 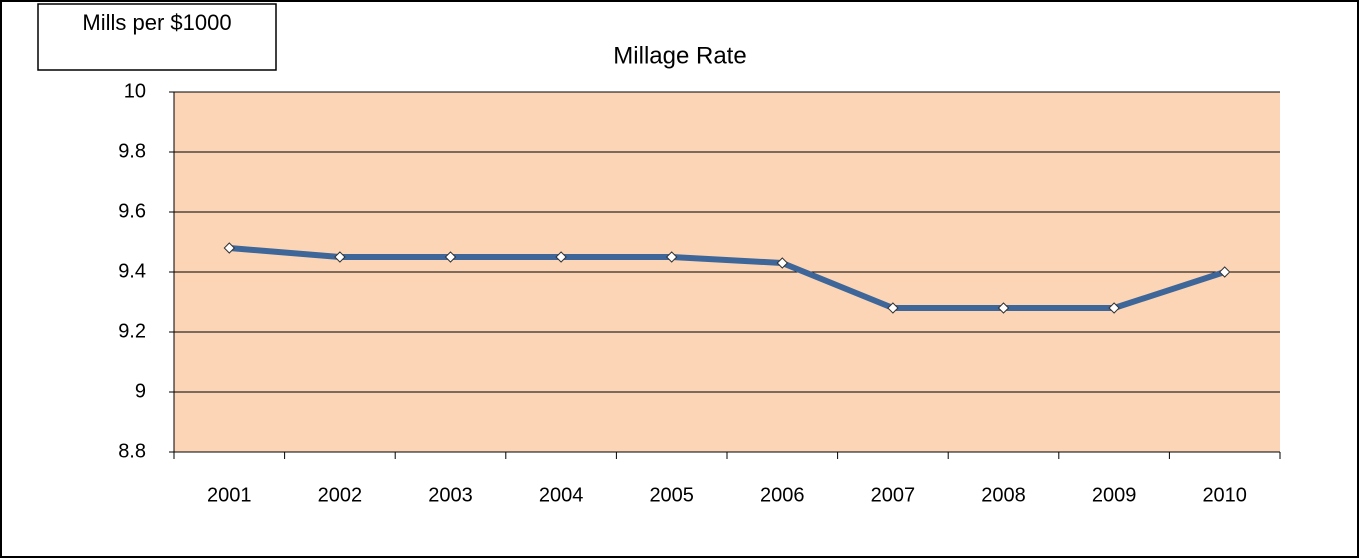 I want to click on x-tick-label: 2005, so click(x=671, y=495).